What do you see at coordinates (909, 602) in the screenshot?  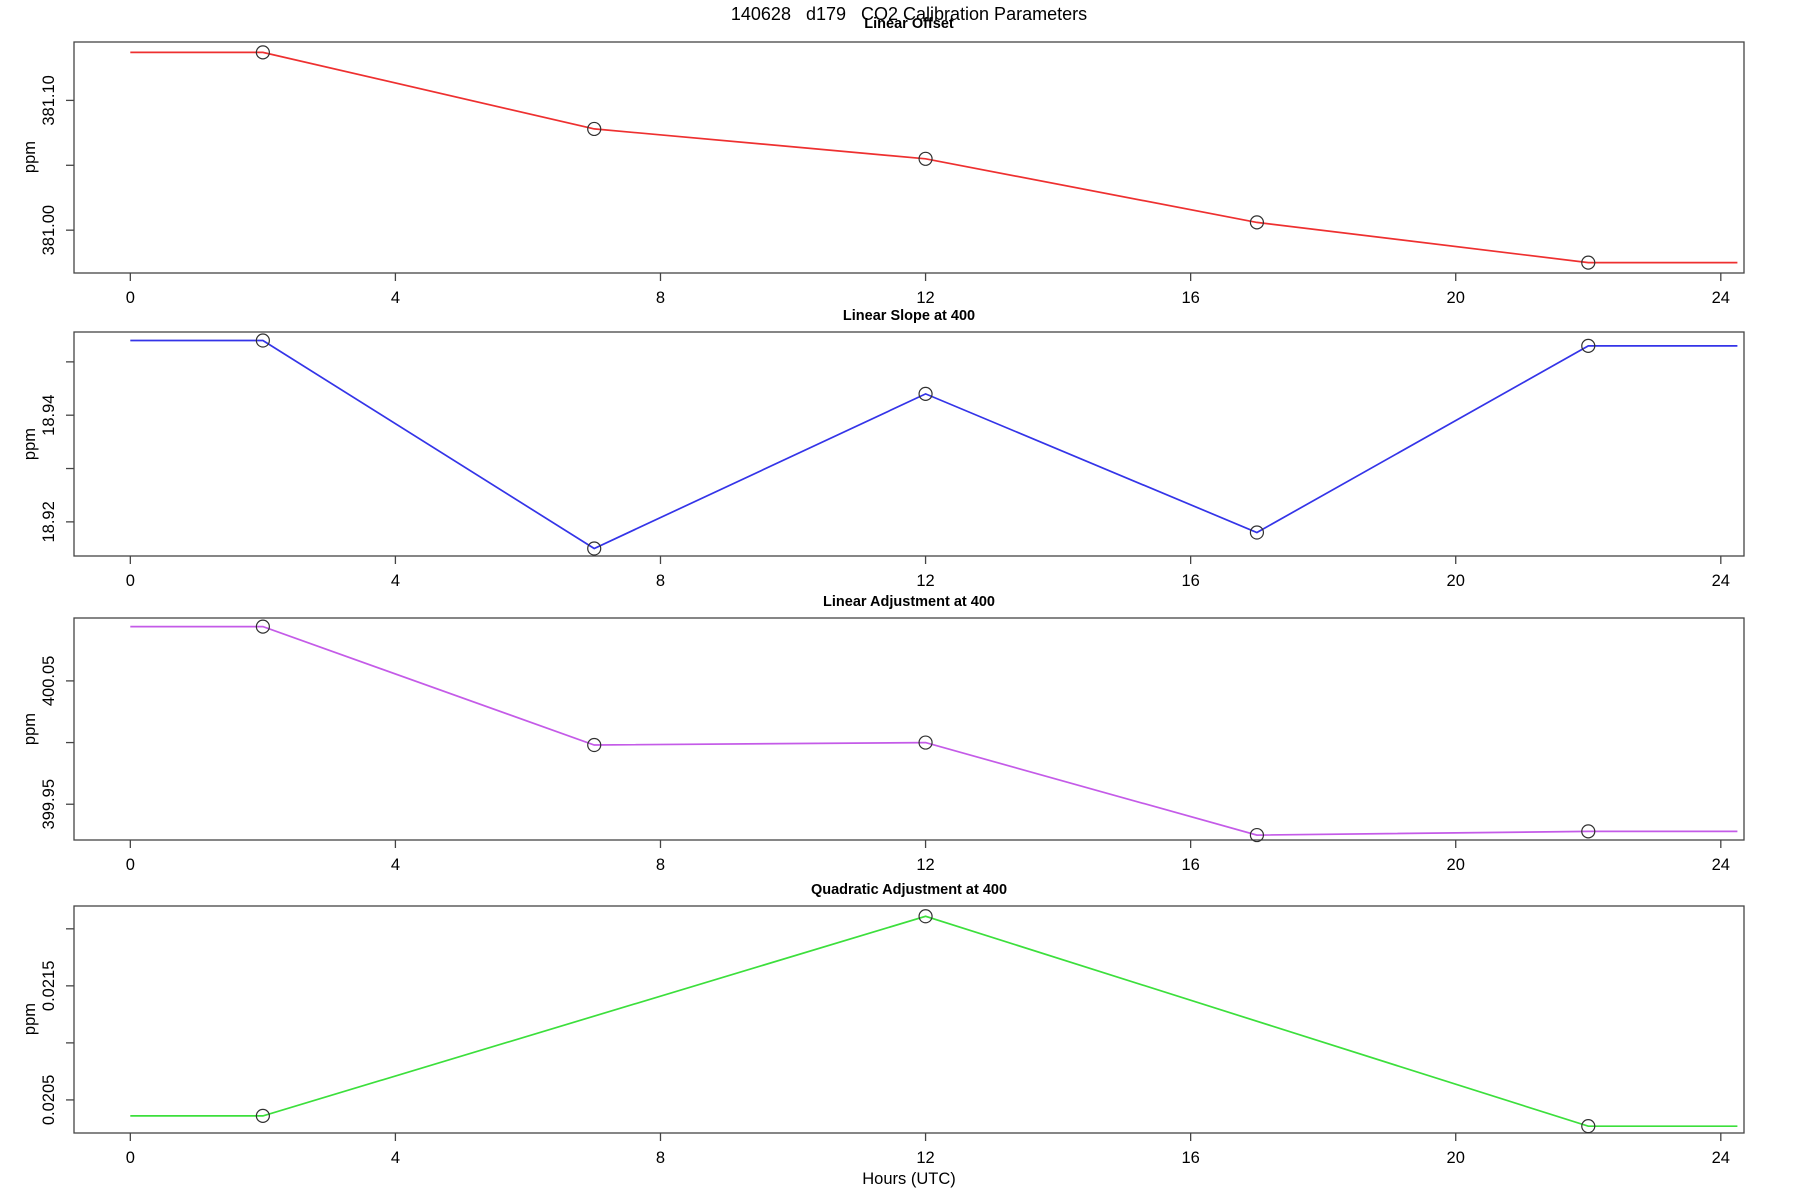 I see `panel-title-linear-adjustment: Linear Adjustment at 400` at bounding box center [909, 602].